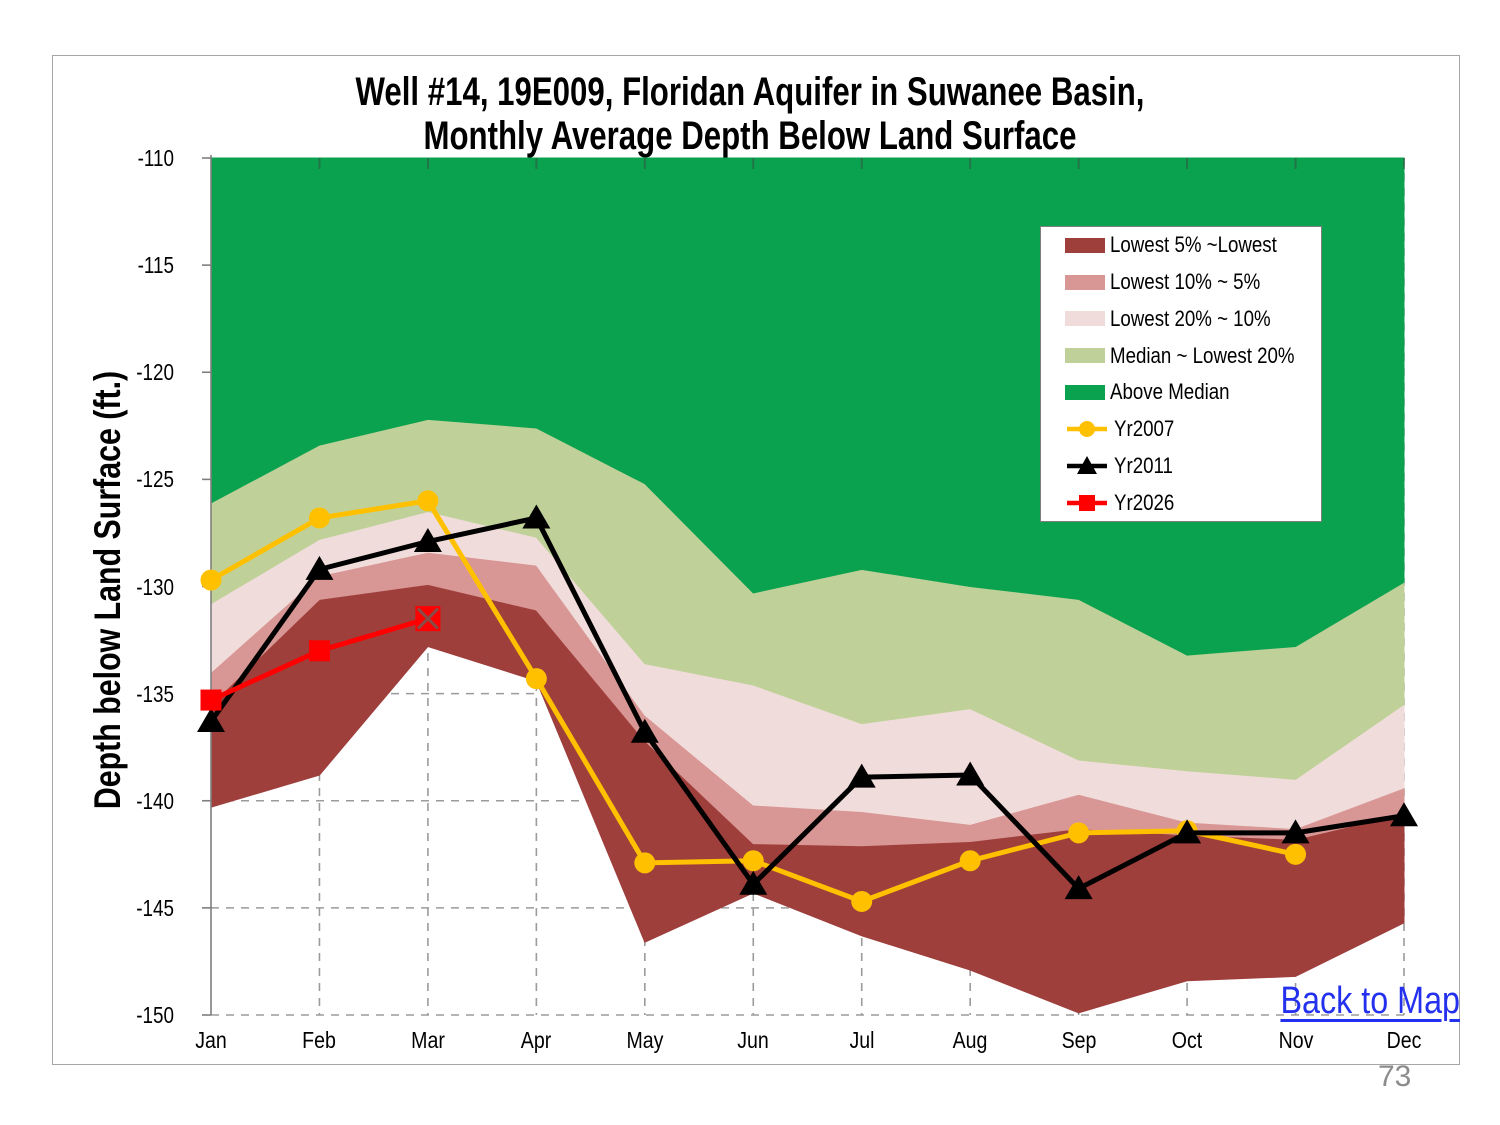  Describe the element at coordinates (750, 136) in the screenshot. I see `chart-title-line2: Monthly Average Depth Below Land Surface` at that location.